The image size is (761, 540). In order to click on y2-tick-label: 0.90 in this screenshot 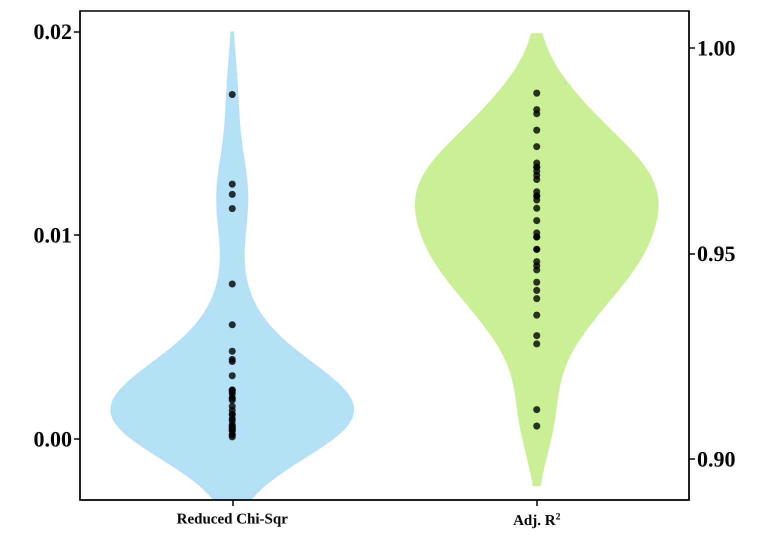, I will do `click(716, 459)`.